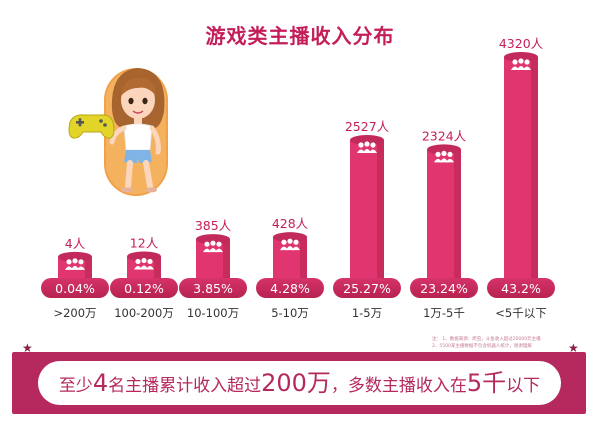 The width and height of the screenshot is (600, 432). What do you see at coordinates (482, 346) in the screenshot?
I see `source-note-line: 2、5500某主播数据不包含机器人统计，谢谢理解` at bounding box center [482, 346].